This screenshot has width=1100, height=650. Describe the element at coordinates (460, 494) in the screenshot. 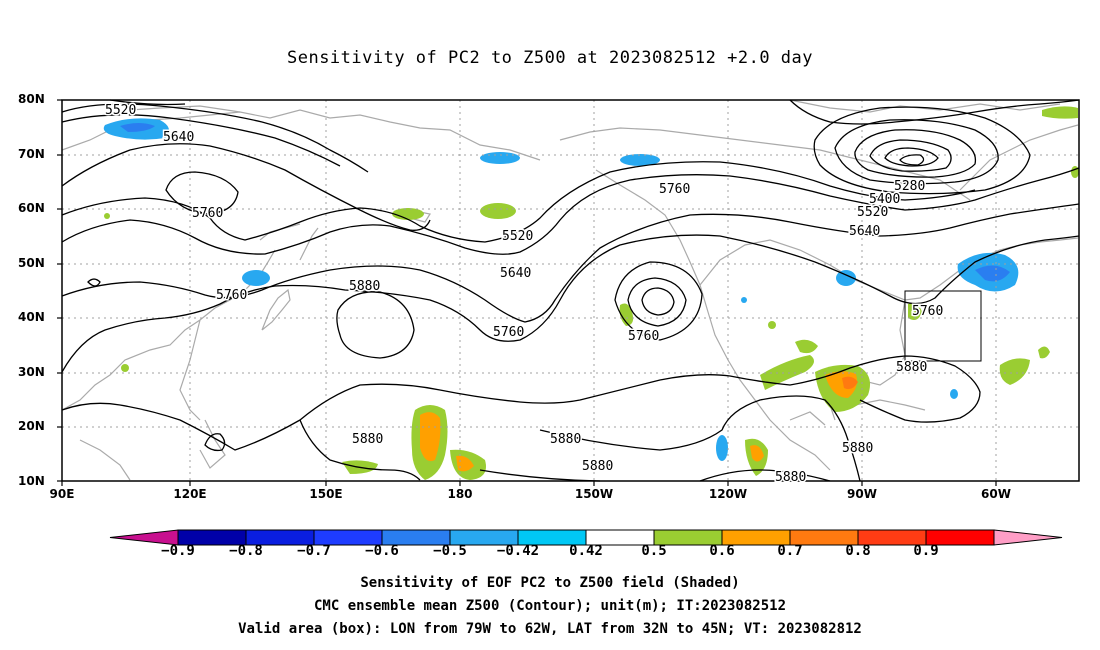

I see `lon-label-180: 180` at that location.